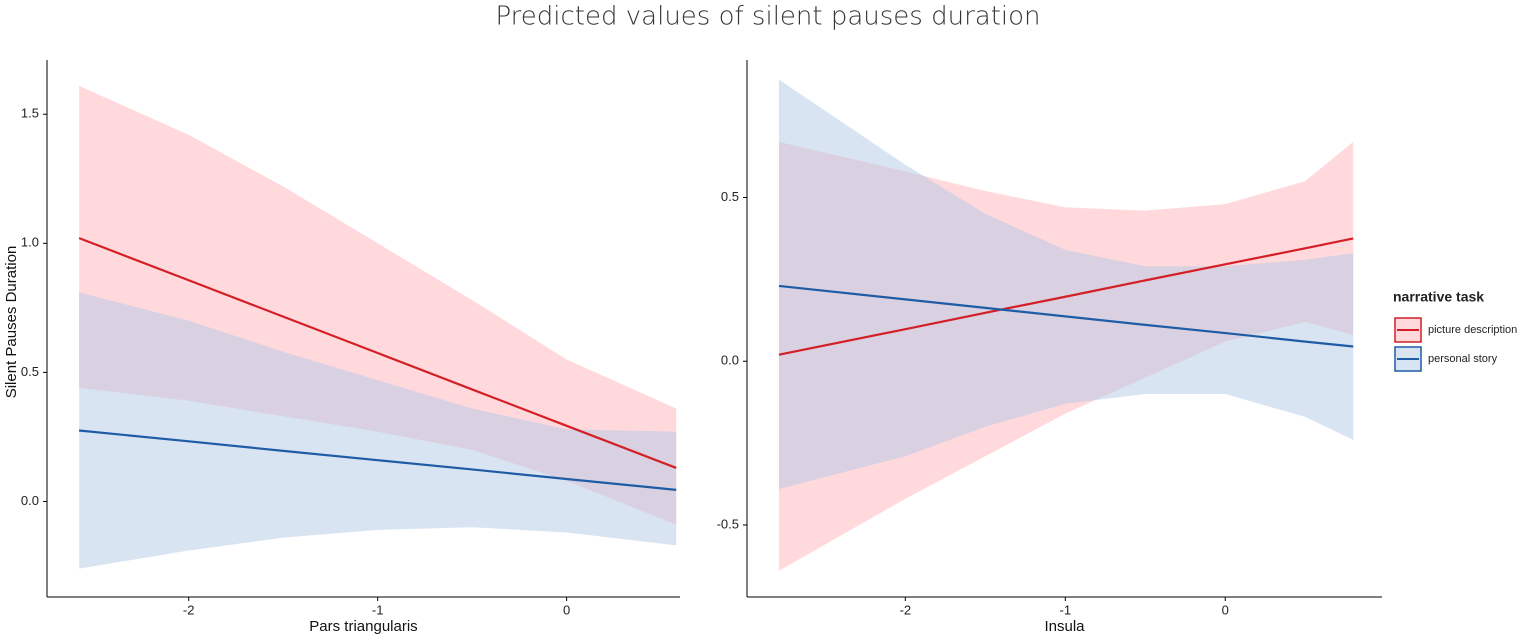  What do you see at coordinates (1438, 297) in the screenshot?
I see `legend-title: narrative task` at bounding box center [1438, 297].